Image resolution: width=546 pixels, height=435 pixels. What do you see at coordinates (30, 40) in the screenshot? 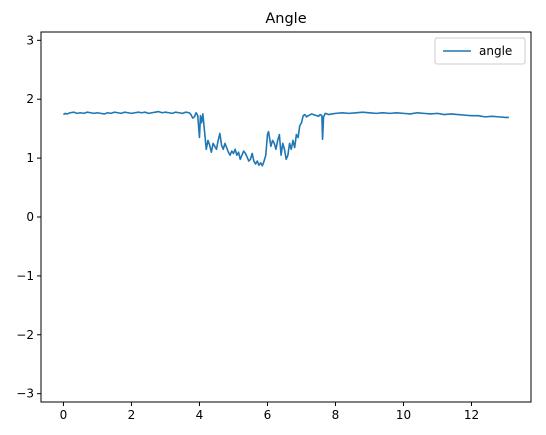
I see `y-tick-label: 3` at bounding box center [30, 40].